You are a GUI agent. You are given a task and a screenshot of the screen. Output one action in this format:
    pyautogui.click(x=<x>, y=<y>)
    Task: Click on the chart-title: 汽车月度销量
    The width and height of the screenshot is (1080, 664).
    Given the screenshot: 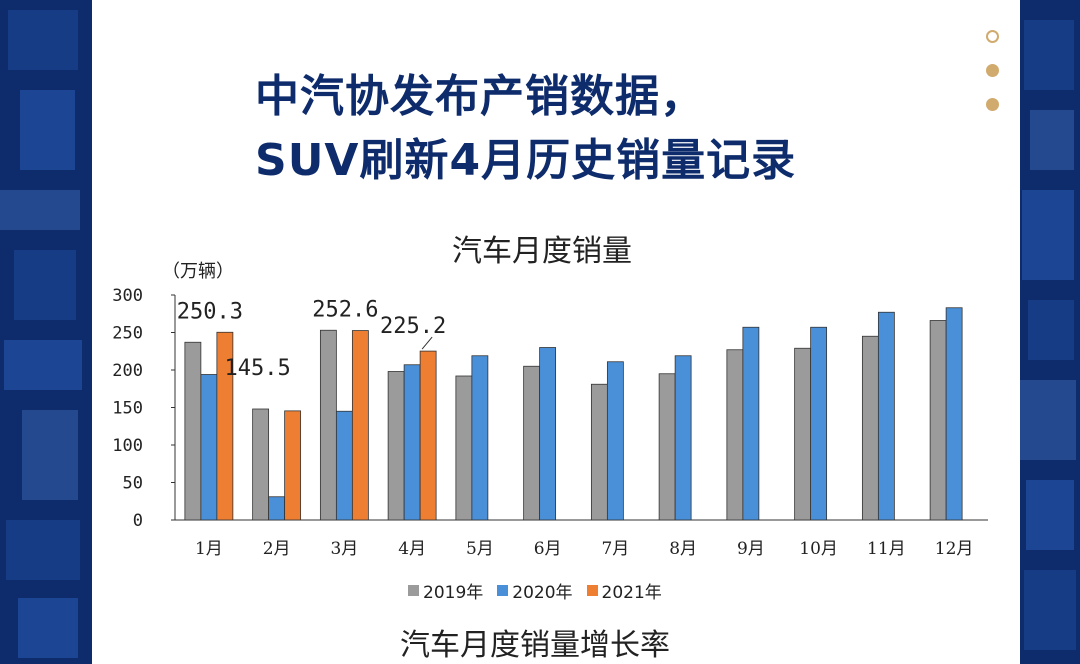 What is the action you would take?
    pyautogui.click(x=542, y=251)
    